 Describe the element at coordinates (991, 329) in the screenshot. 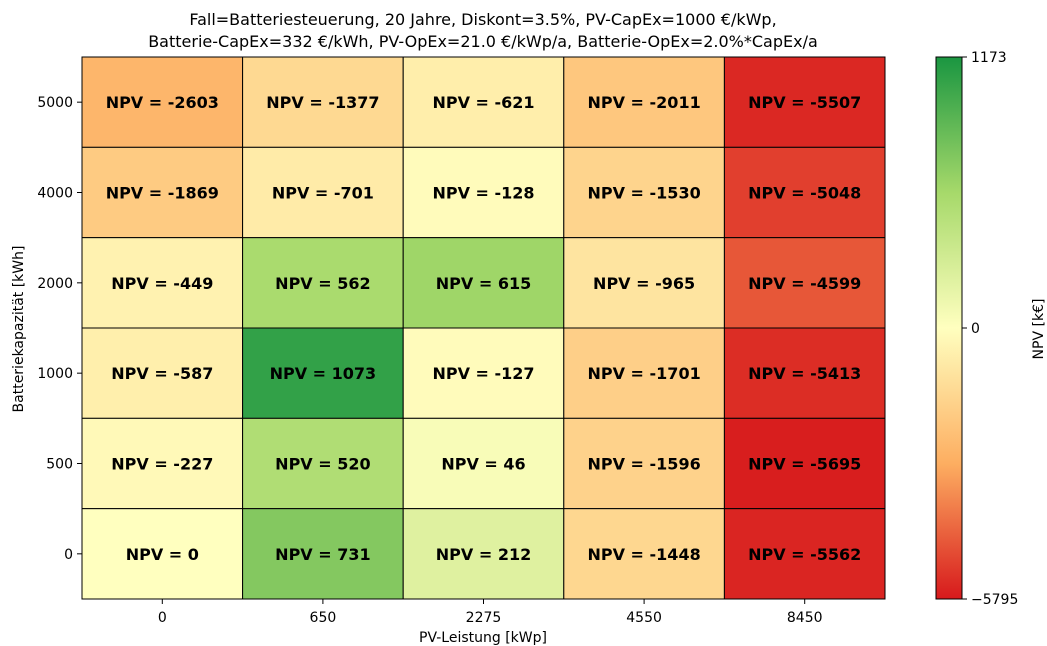

I see `colorbar: NPV [k€] 1173 0 −5795` at that location.